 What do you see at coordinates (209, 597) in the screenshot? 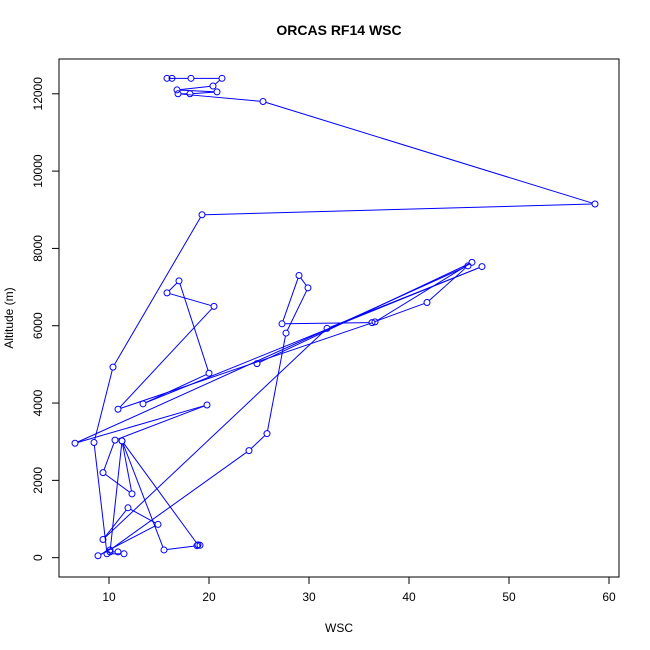
I see `x-tick-label: 20` at bounding box center [209, 597].